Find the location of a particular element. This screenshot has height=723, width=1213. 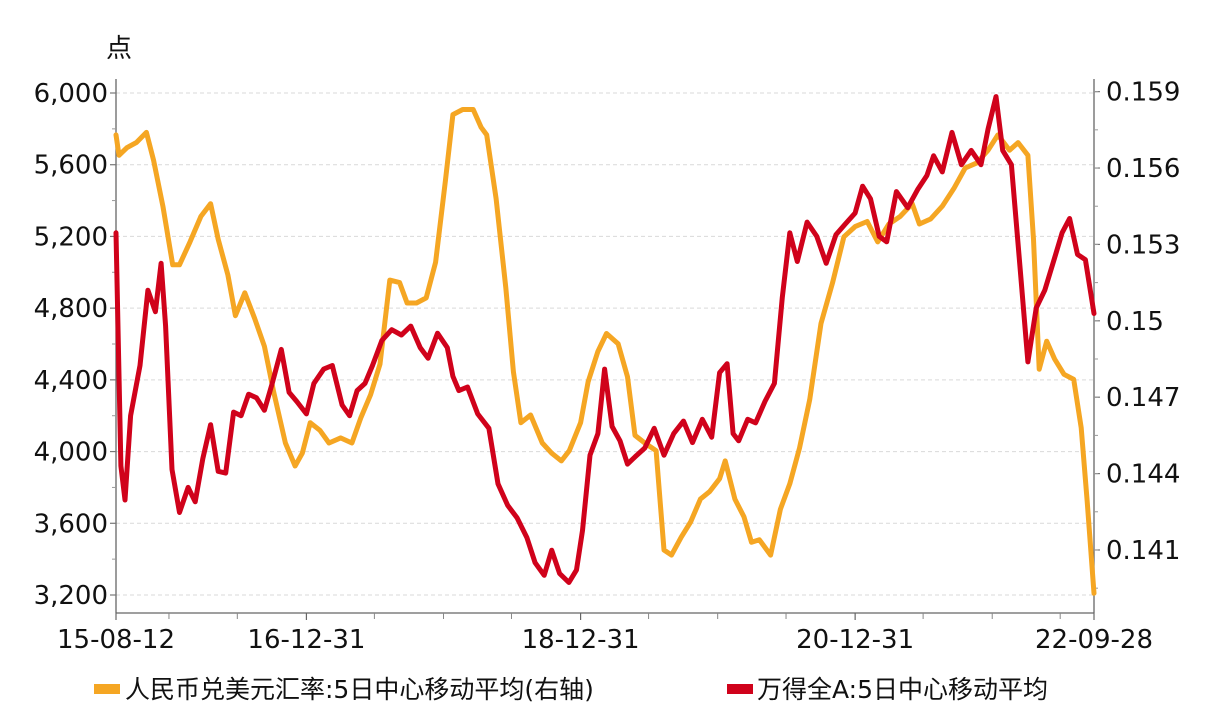

legend: 人民币兑美元汇率:5日中心移动平均(右轴) 万得全A:5日中心移动平均 is located at coordinates (571, 689).